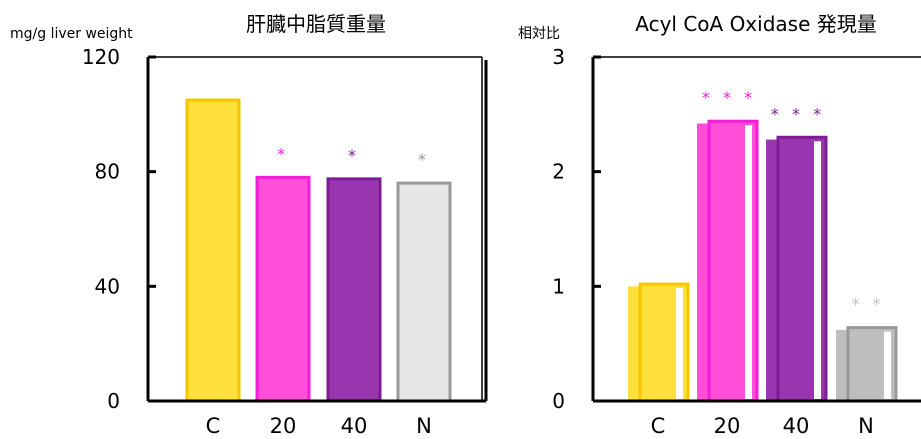 The height and width of the screenshot is (439, 921). I want to click on chart-title: 肝臓中脂質重量, so click(316, 24).